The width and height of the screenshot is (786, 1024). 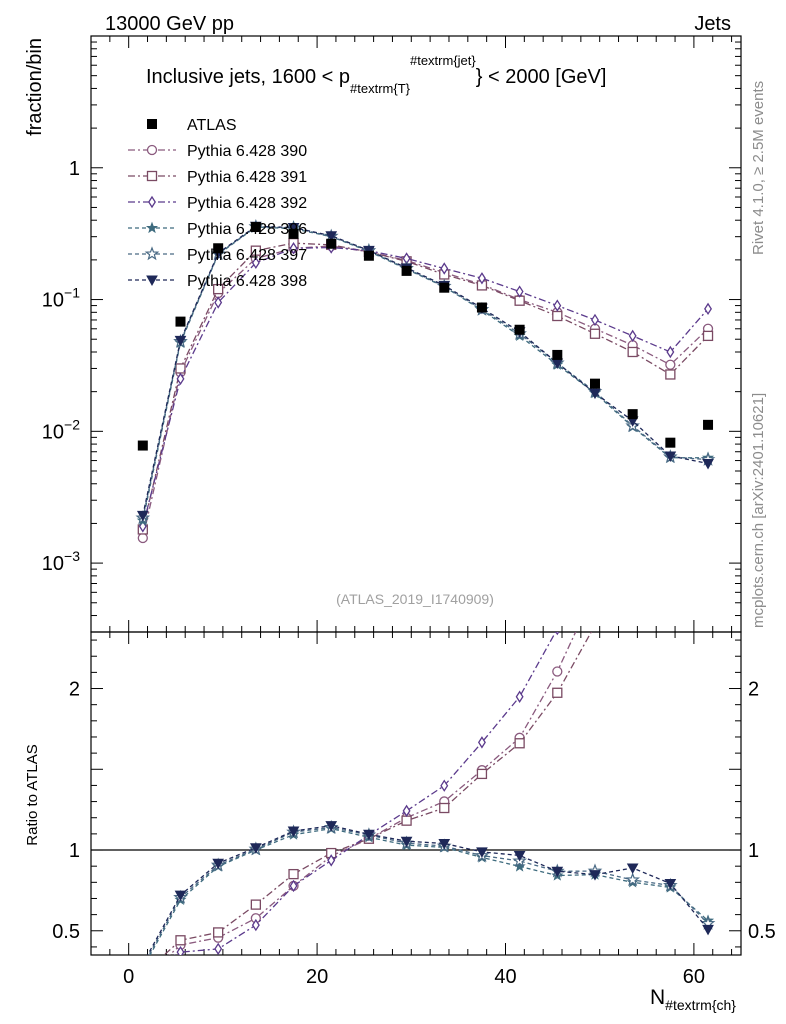 What do you see at coordinates (32, 794) in the screenshot?
I see `ratio-y-axis-label: Ratio to ATLAS` at bounding box center [32, 794].